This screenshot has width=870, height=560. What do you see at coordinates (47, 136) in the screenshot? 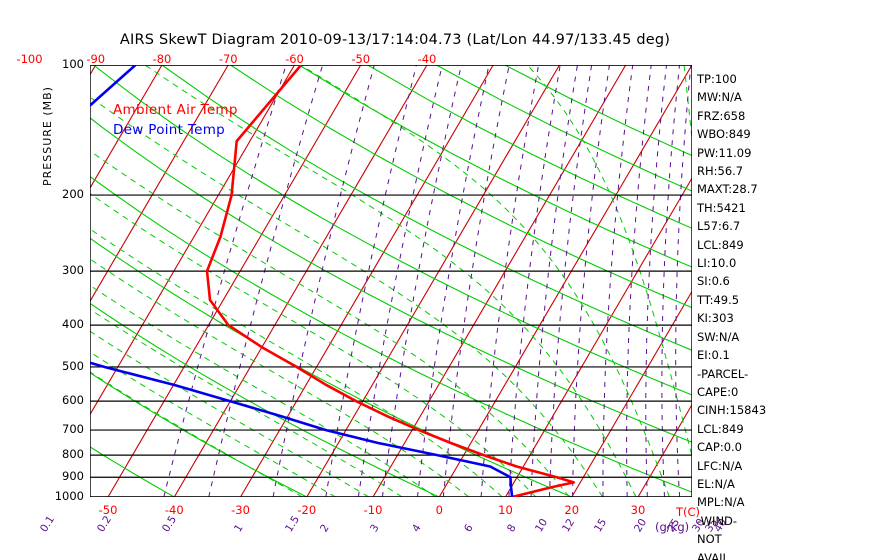
I see `pressure-axis-label: PRESSURE (MB)` at bounding box center [47, 136].